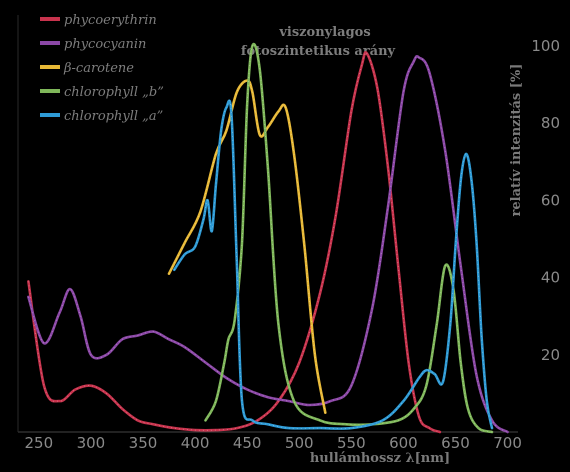 The height and width of the screenshot is (472, 570). Describe the element at coordinates (247, 443) in the screenshot. I see `x-tick-label-450: 450` at that location.